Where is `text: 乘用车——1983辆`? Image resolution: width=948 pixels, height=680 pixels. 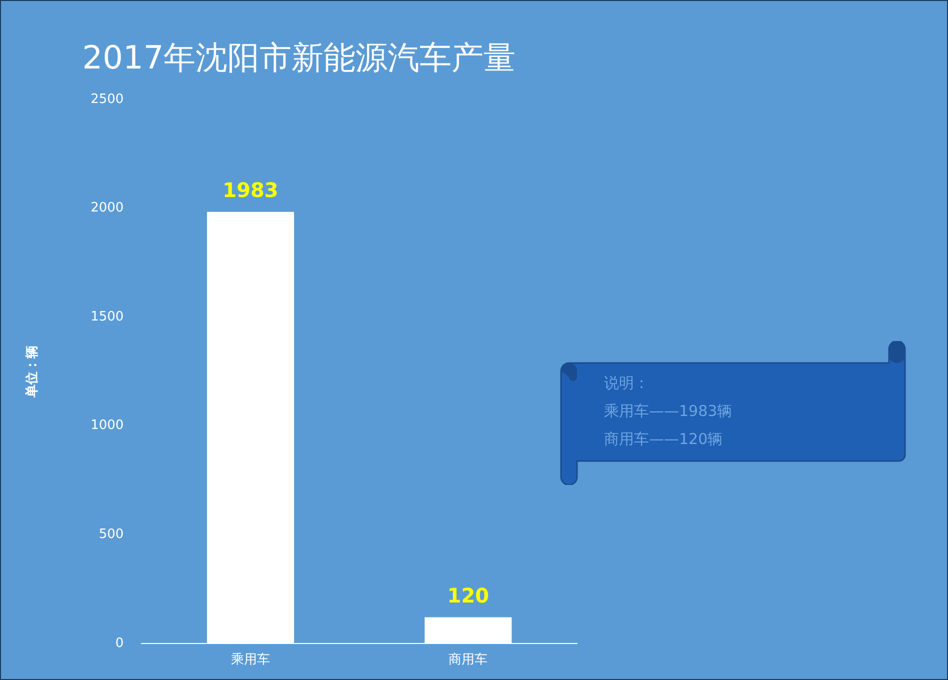
text: 乘用车——1983辆 is located at coordinates (668, 411).